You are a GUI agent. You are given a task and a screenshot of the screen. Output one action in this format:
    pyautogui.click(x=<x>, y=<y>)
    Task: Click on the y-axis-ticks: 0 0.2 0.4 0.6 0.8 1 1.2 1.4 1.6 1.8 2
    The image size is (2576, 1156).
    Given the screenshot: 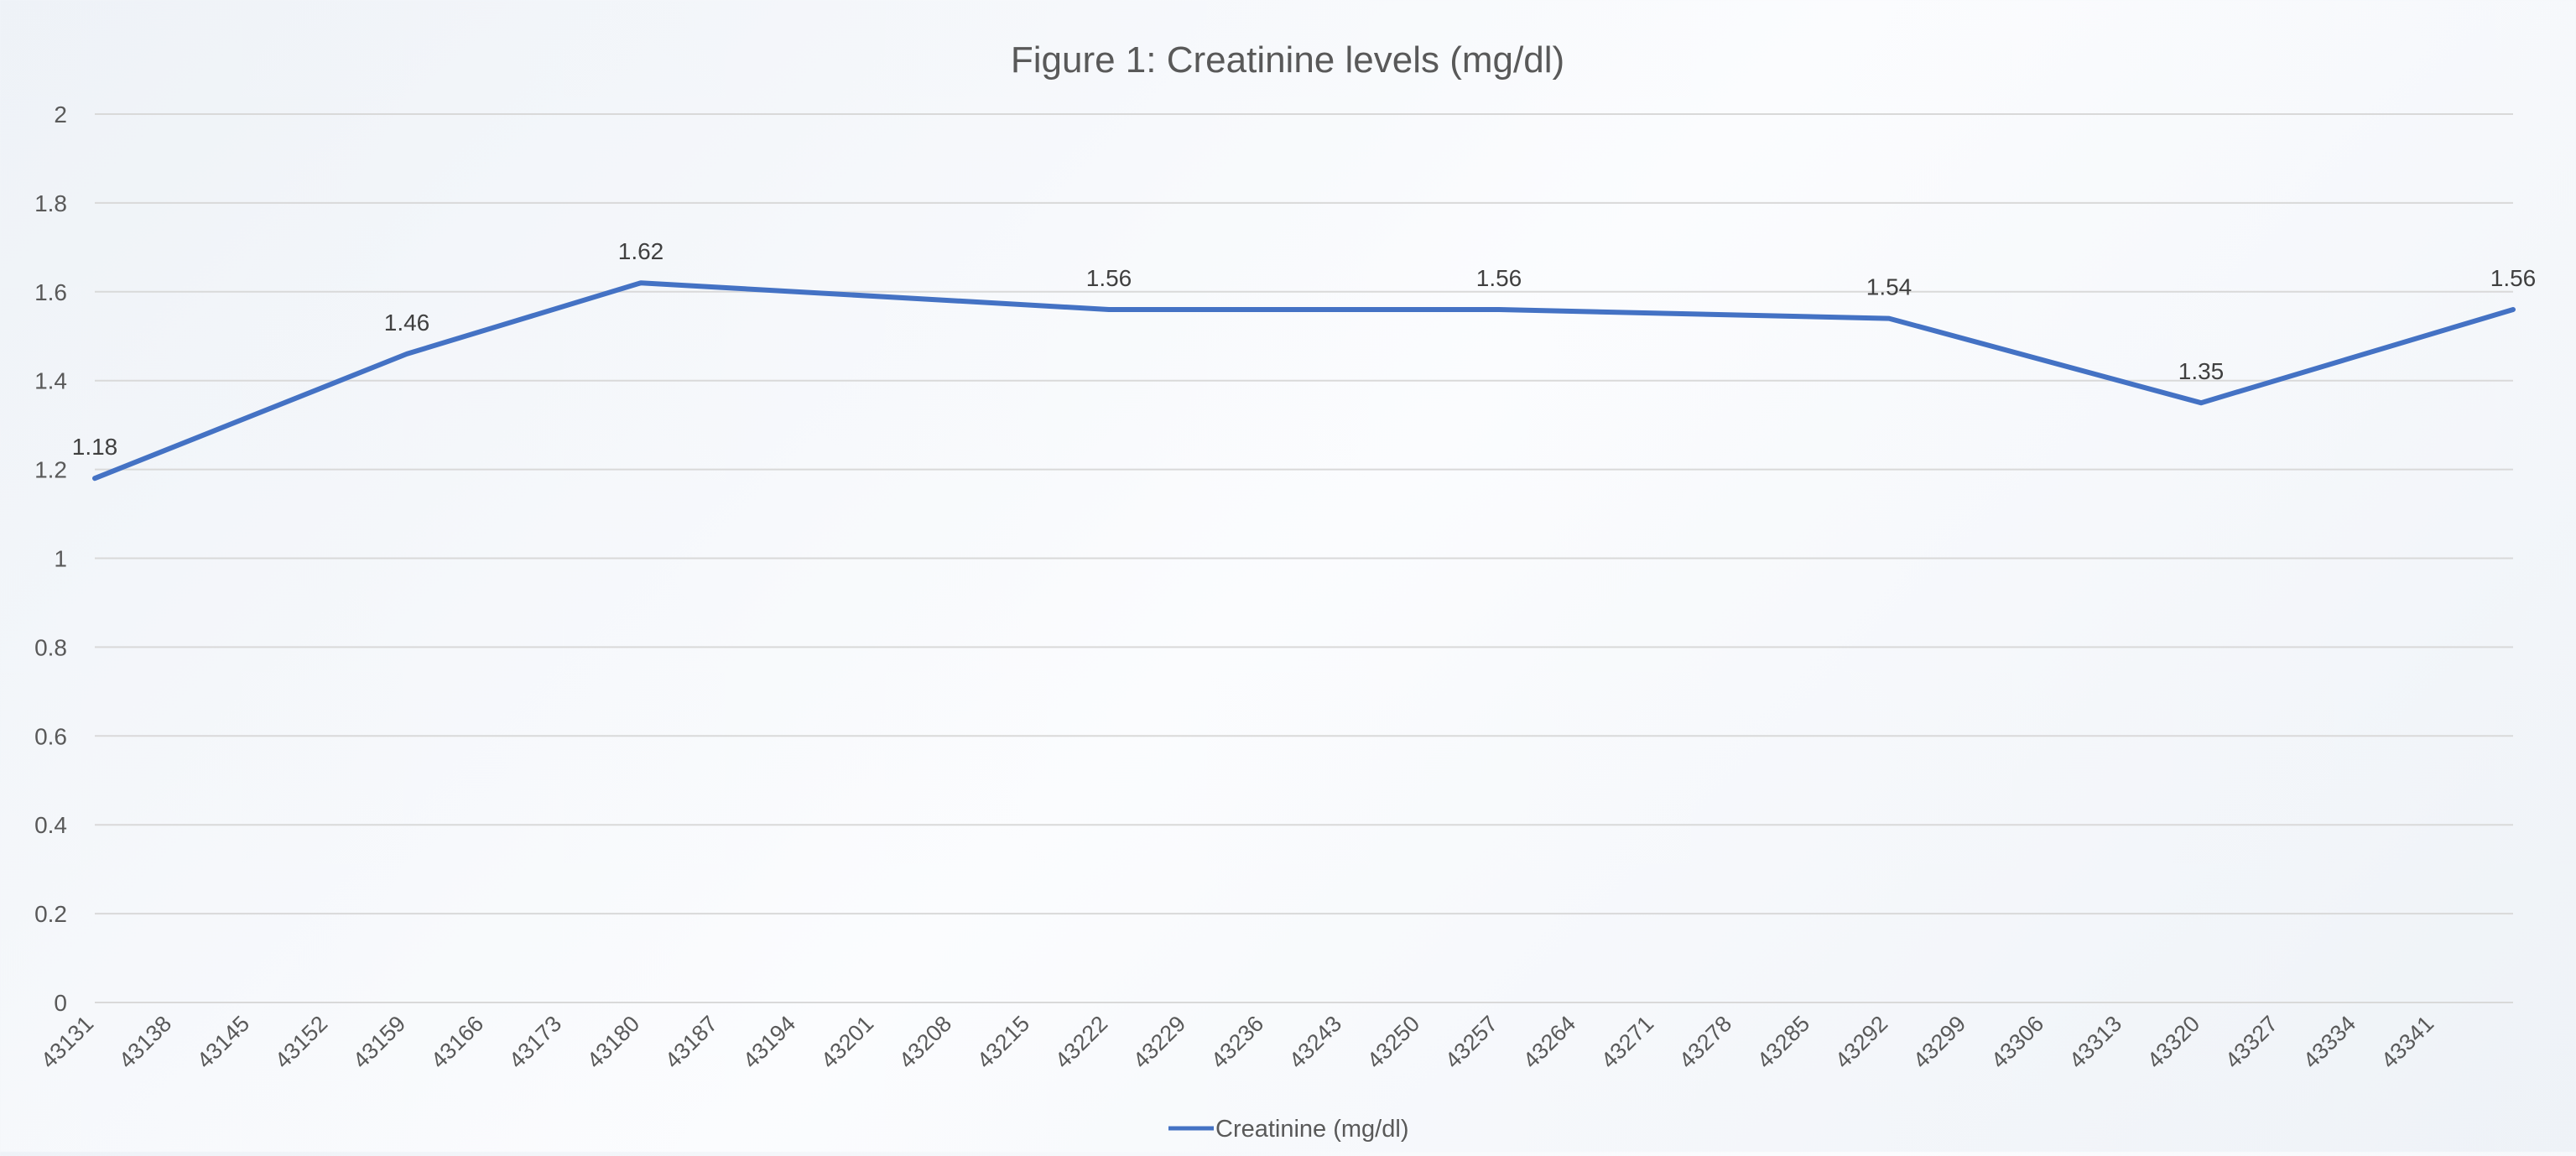 What is the action you would take?
    pyautogui.click(x=50, y=559)
    